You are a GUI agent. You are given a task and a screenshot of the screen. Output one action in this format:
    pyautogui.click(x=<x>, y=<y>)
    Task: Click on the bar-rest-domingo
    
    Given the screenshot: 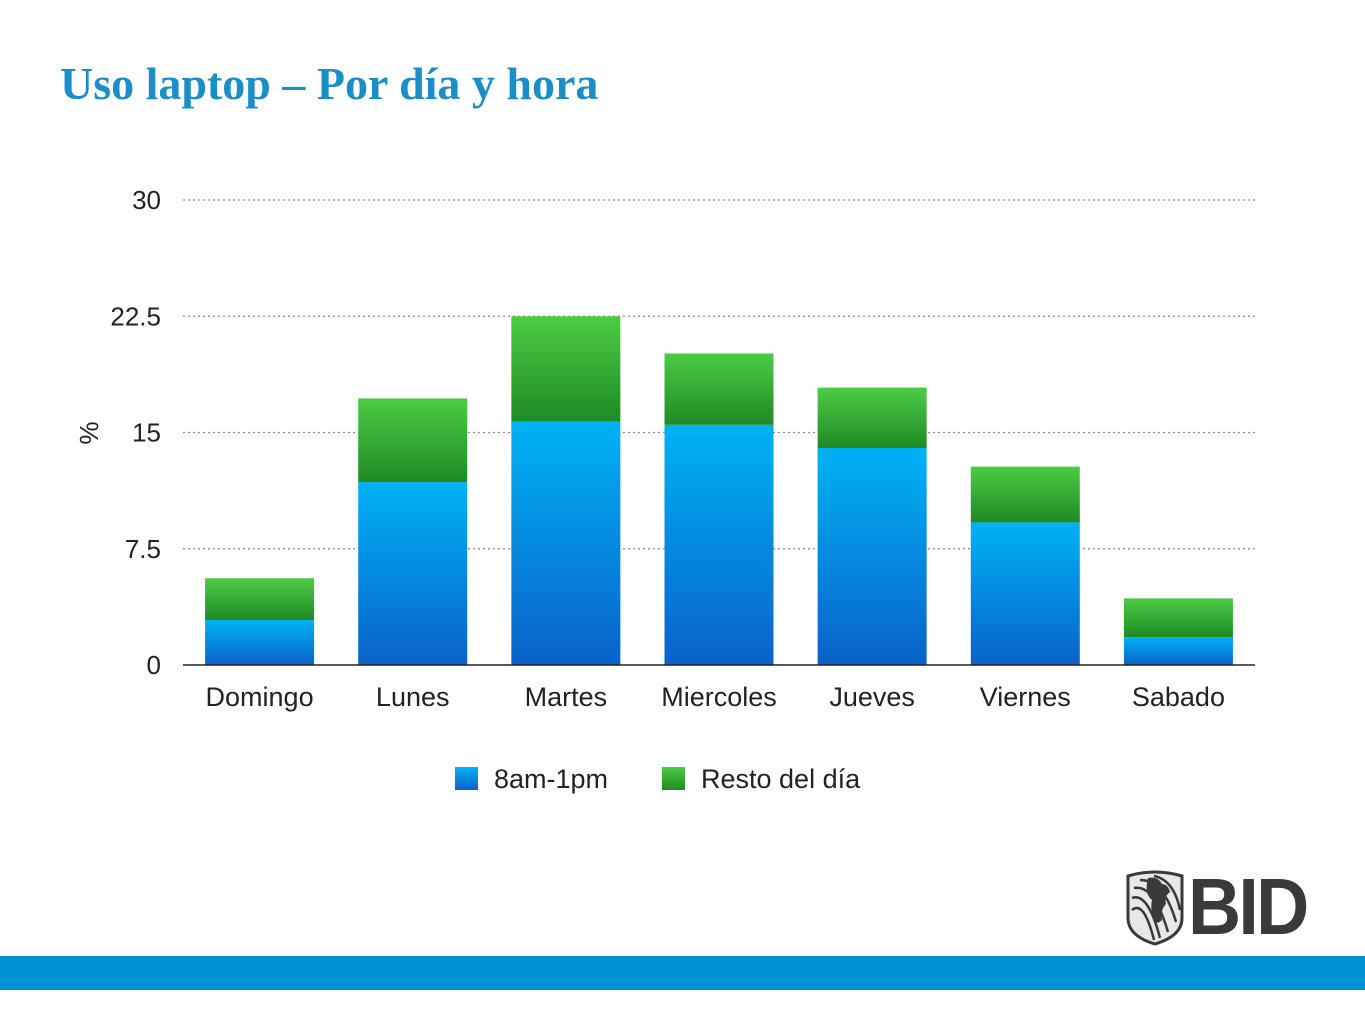 What is the action you would take?
    pyautogui.click(x=260, y=599)
    